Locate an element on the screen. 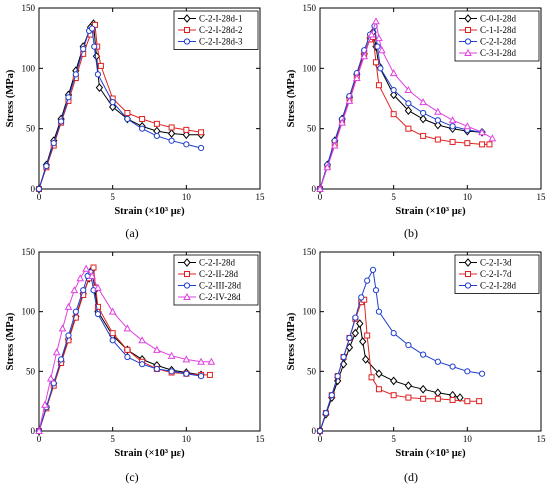 Image resolution: width=550 pixels, height=487 pixels. x-tick-label: 0 is located at coordinates (320, 197).